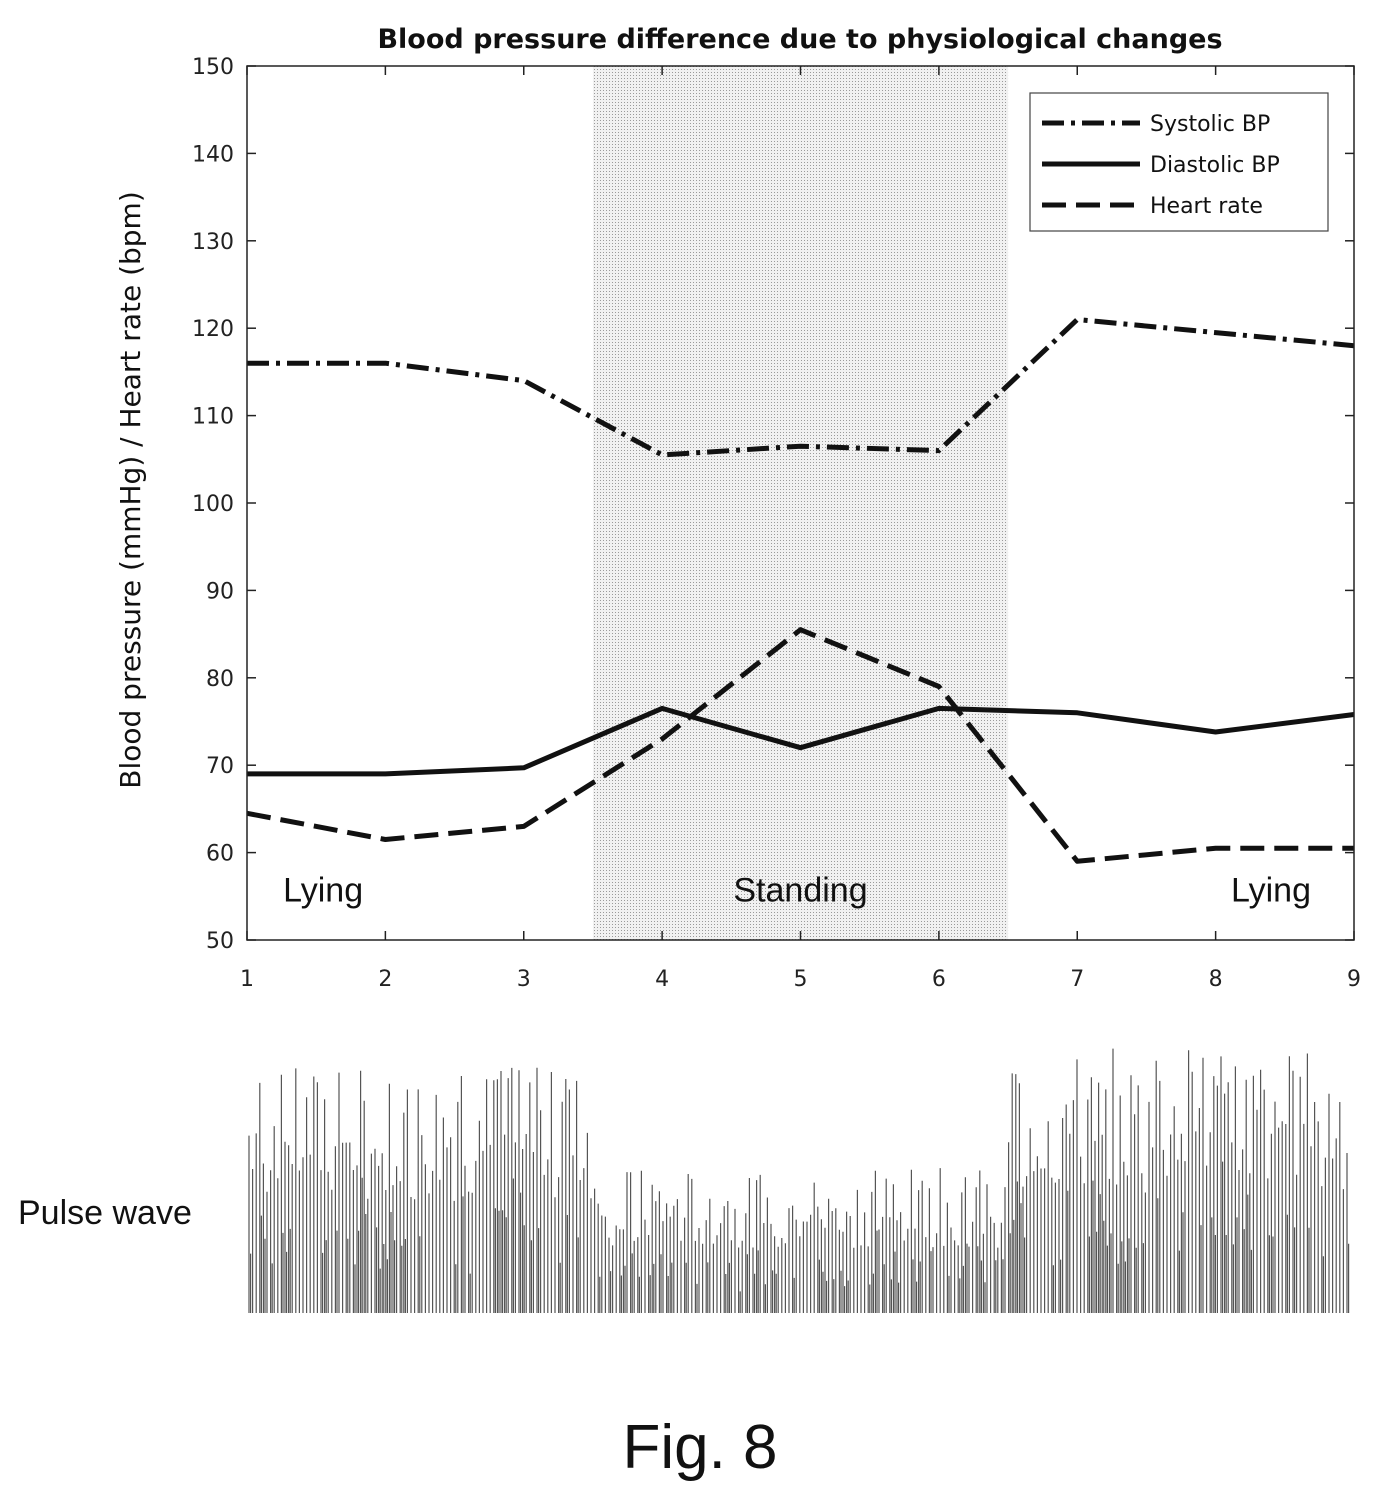 The image size is (1383, 1502). Describe the element at coordinates (130, 490) in the screenshot. I see `y-axis-label: Blood pressure (mmHg) / Heart rate (bpm)` at that location.